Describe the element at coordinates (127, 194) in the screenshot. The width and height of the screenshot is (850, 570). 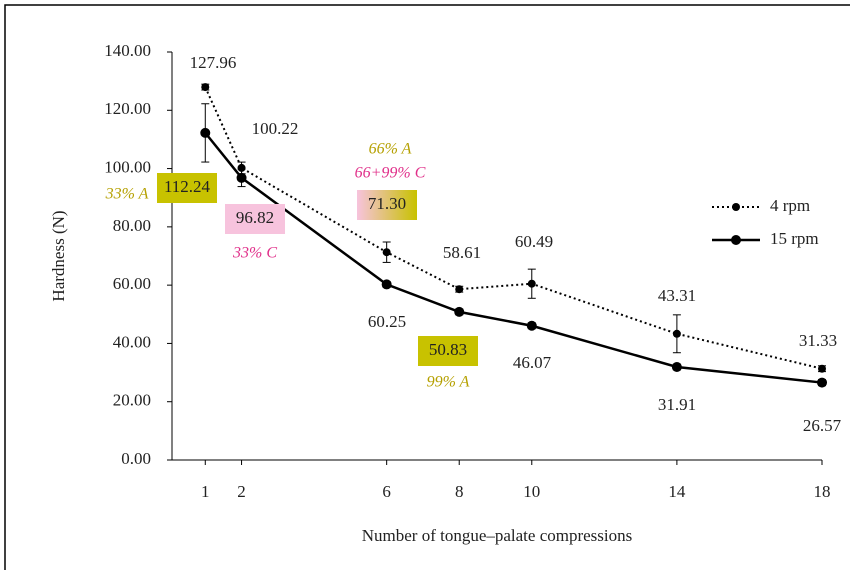
I see `annotation: 33% A` at that location.